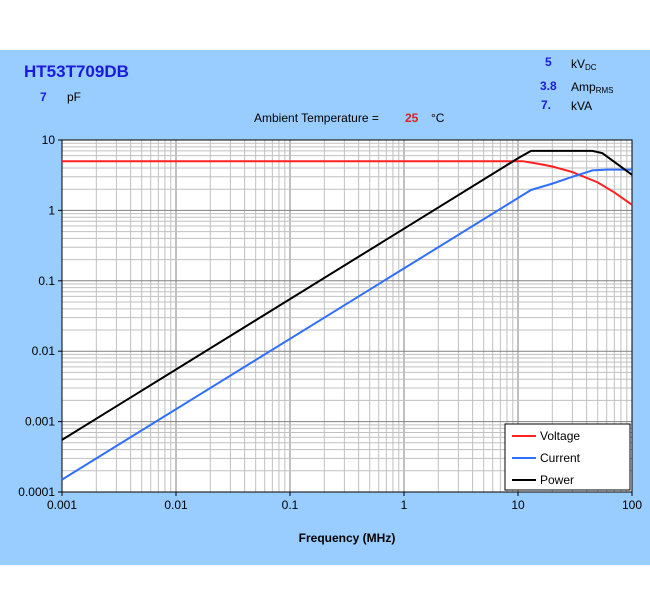 The image size is (650, 616). I want to click on y-tick-label: 1, so click(51, 210).